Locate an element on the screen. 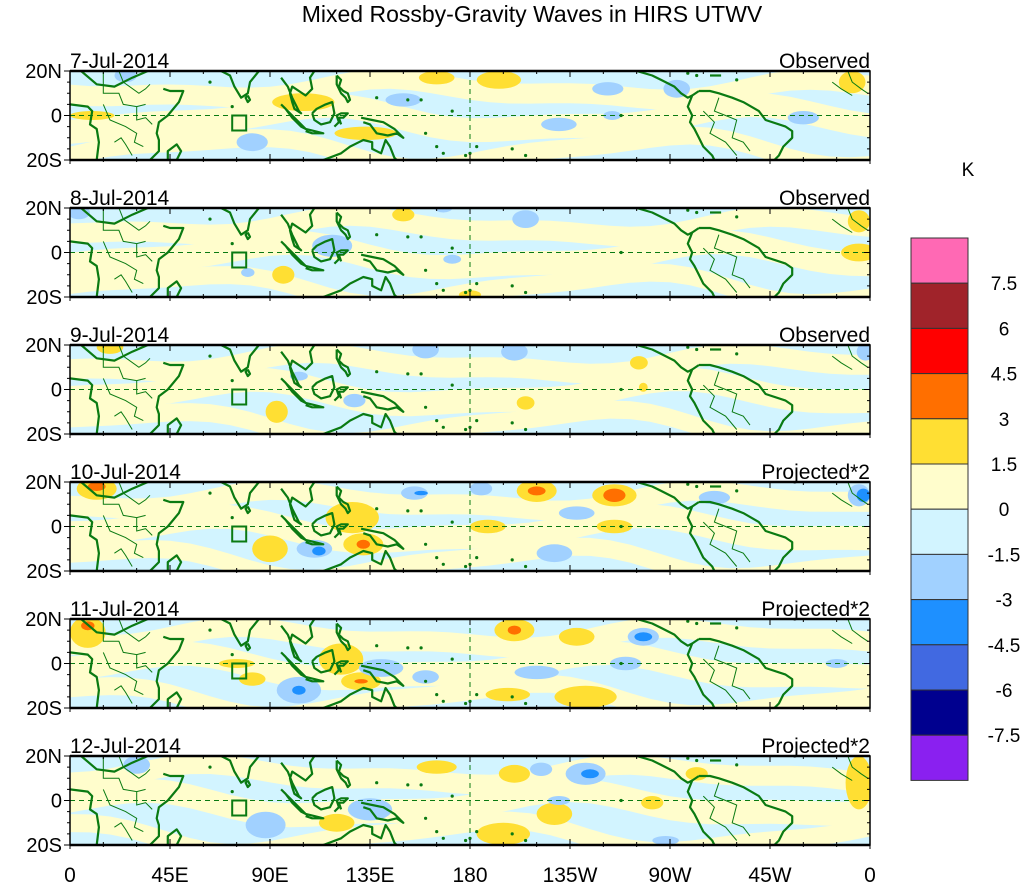 This screenshot has height=890, width=1024. y-tick-label: 0 is located at coordinates (56, 254).